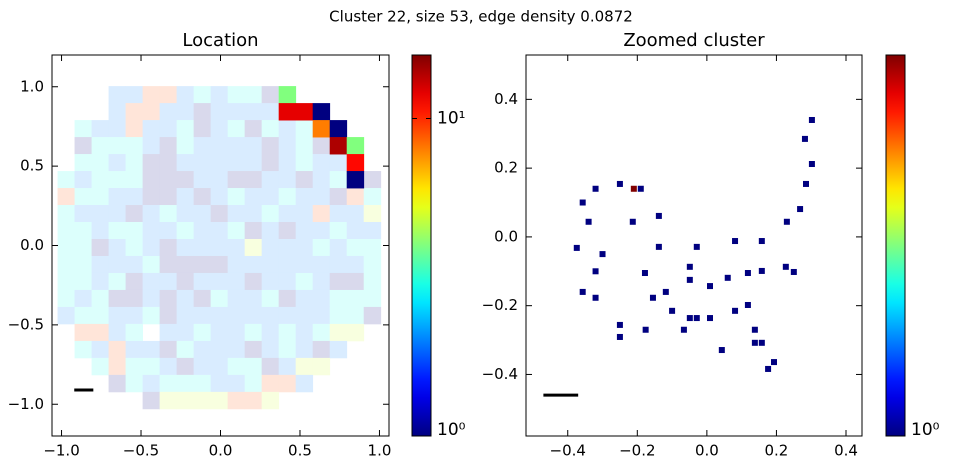 This screenshot has height=467, width=962. I want to click on colorbar-tick-label: 10¹, so click(451, 119).